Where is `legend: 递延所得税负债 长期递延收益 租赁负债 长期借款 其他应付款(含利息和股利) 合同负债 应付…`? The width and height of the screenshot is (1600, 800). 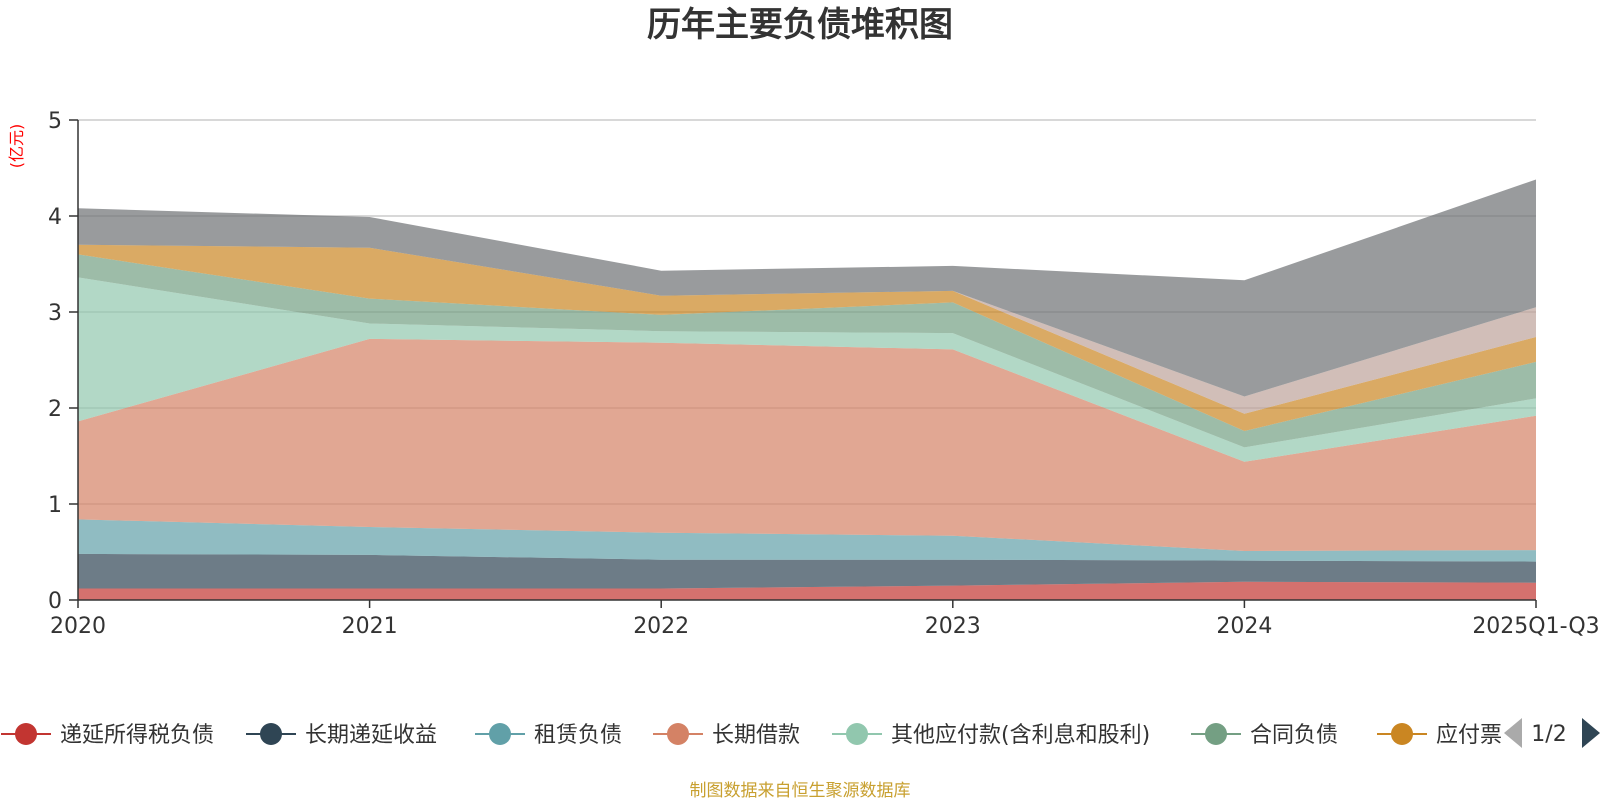 legend: 递延所得税负债 长期递延收益 租赁负债 长期借款 其他应付款(含利息和股利) 合同负债 应付… is located at coordinates (751, 735).